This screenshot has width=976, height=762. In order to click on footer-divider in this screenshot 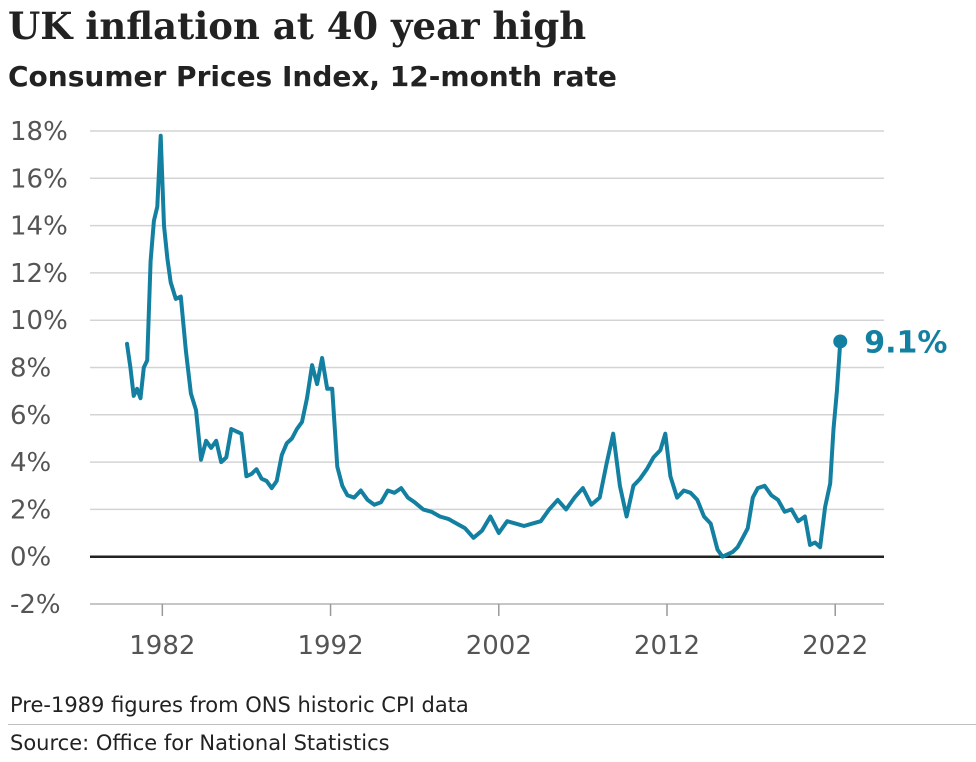, I will do `click(492, 724)`.